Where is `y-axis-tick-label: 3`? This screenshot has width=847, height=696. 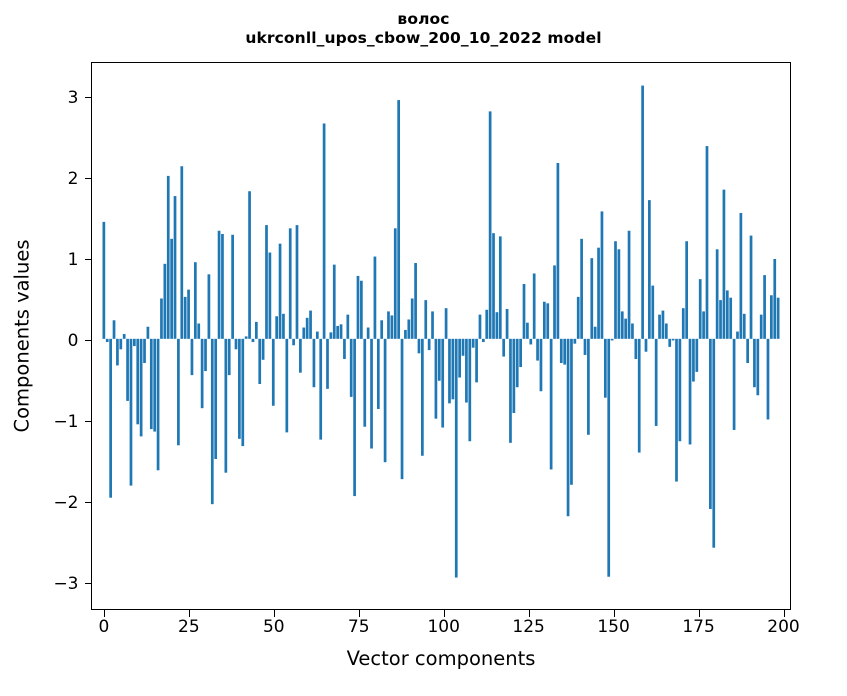
y-axis-tick-label: 3 is located at coordinates (73, 98).